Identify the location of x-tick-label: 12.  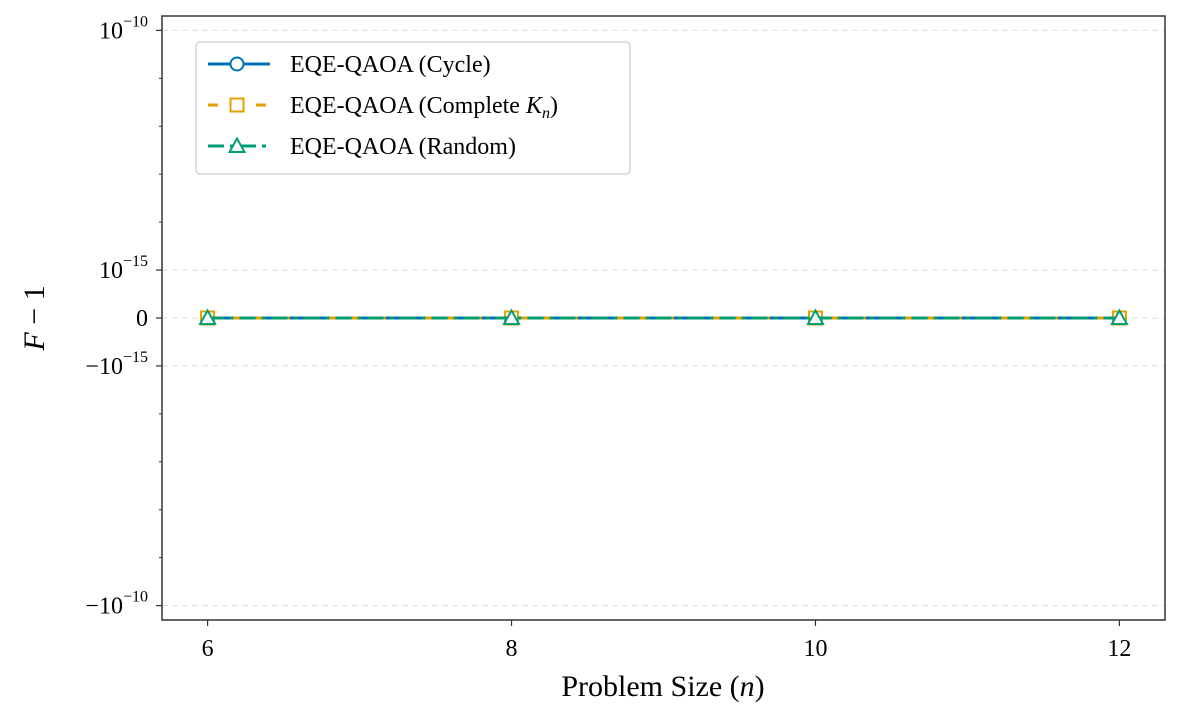
(1119, 649).